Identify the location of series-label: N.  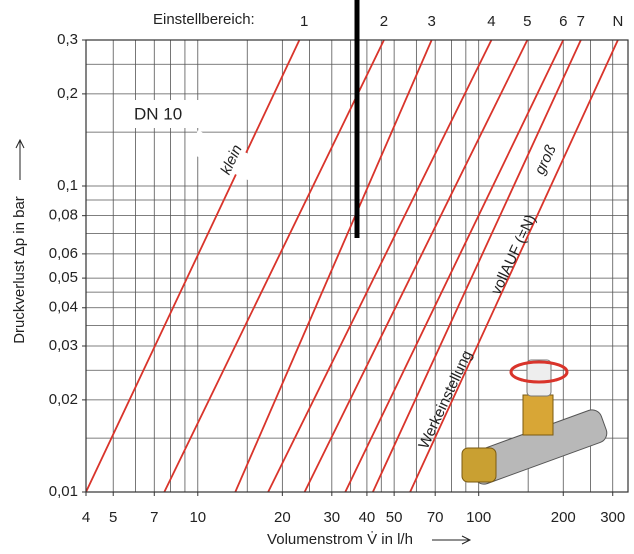
(617, 21).